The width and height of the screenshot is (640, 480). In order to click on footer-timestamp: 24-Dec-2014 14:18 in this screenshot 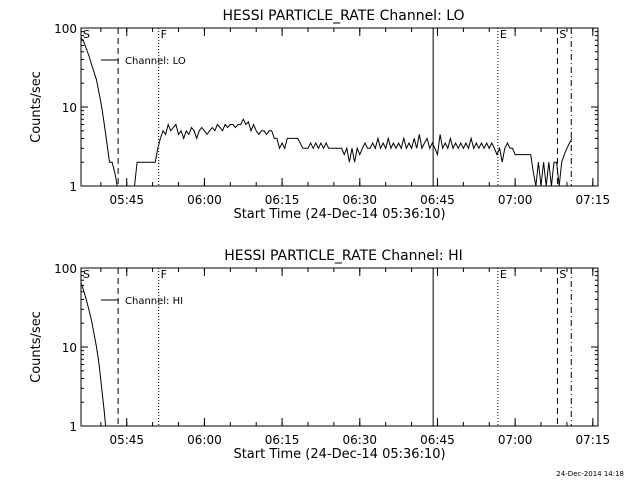, I will do `click(590, 474)`.